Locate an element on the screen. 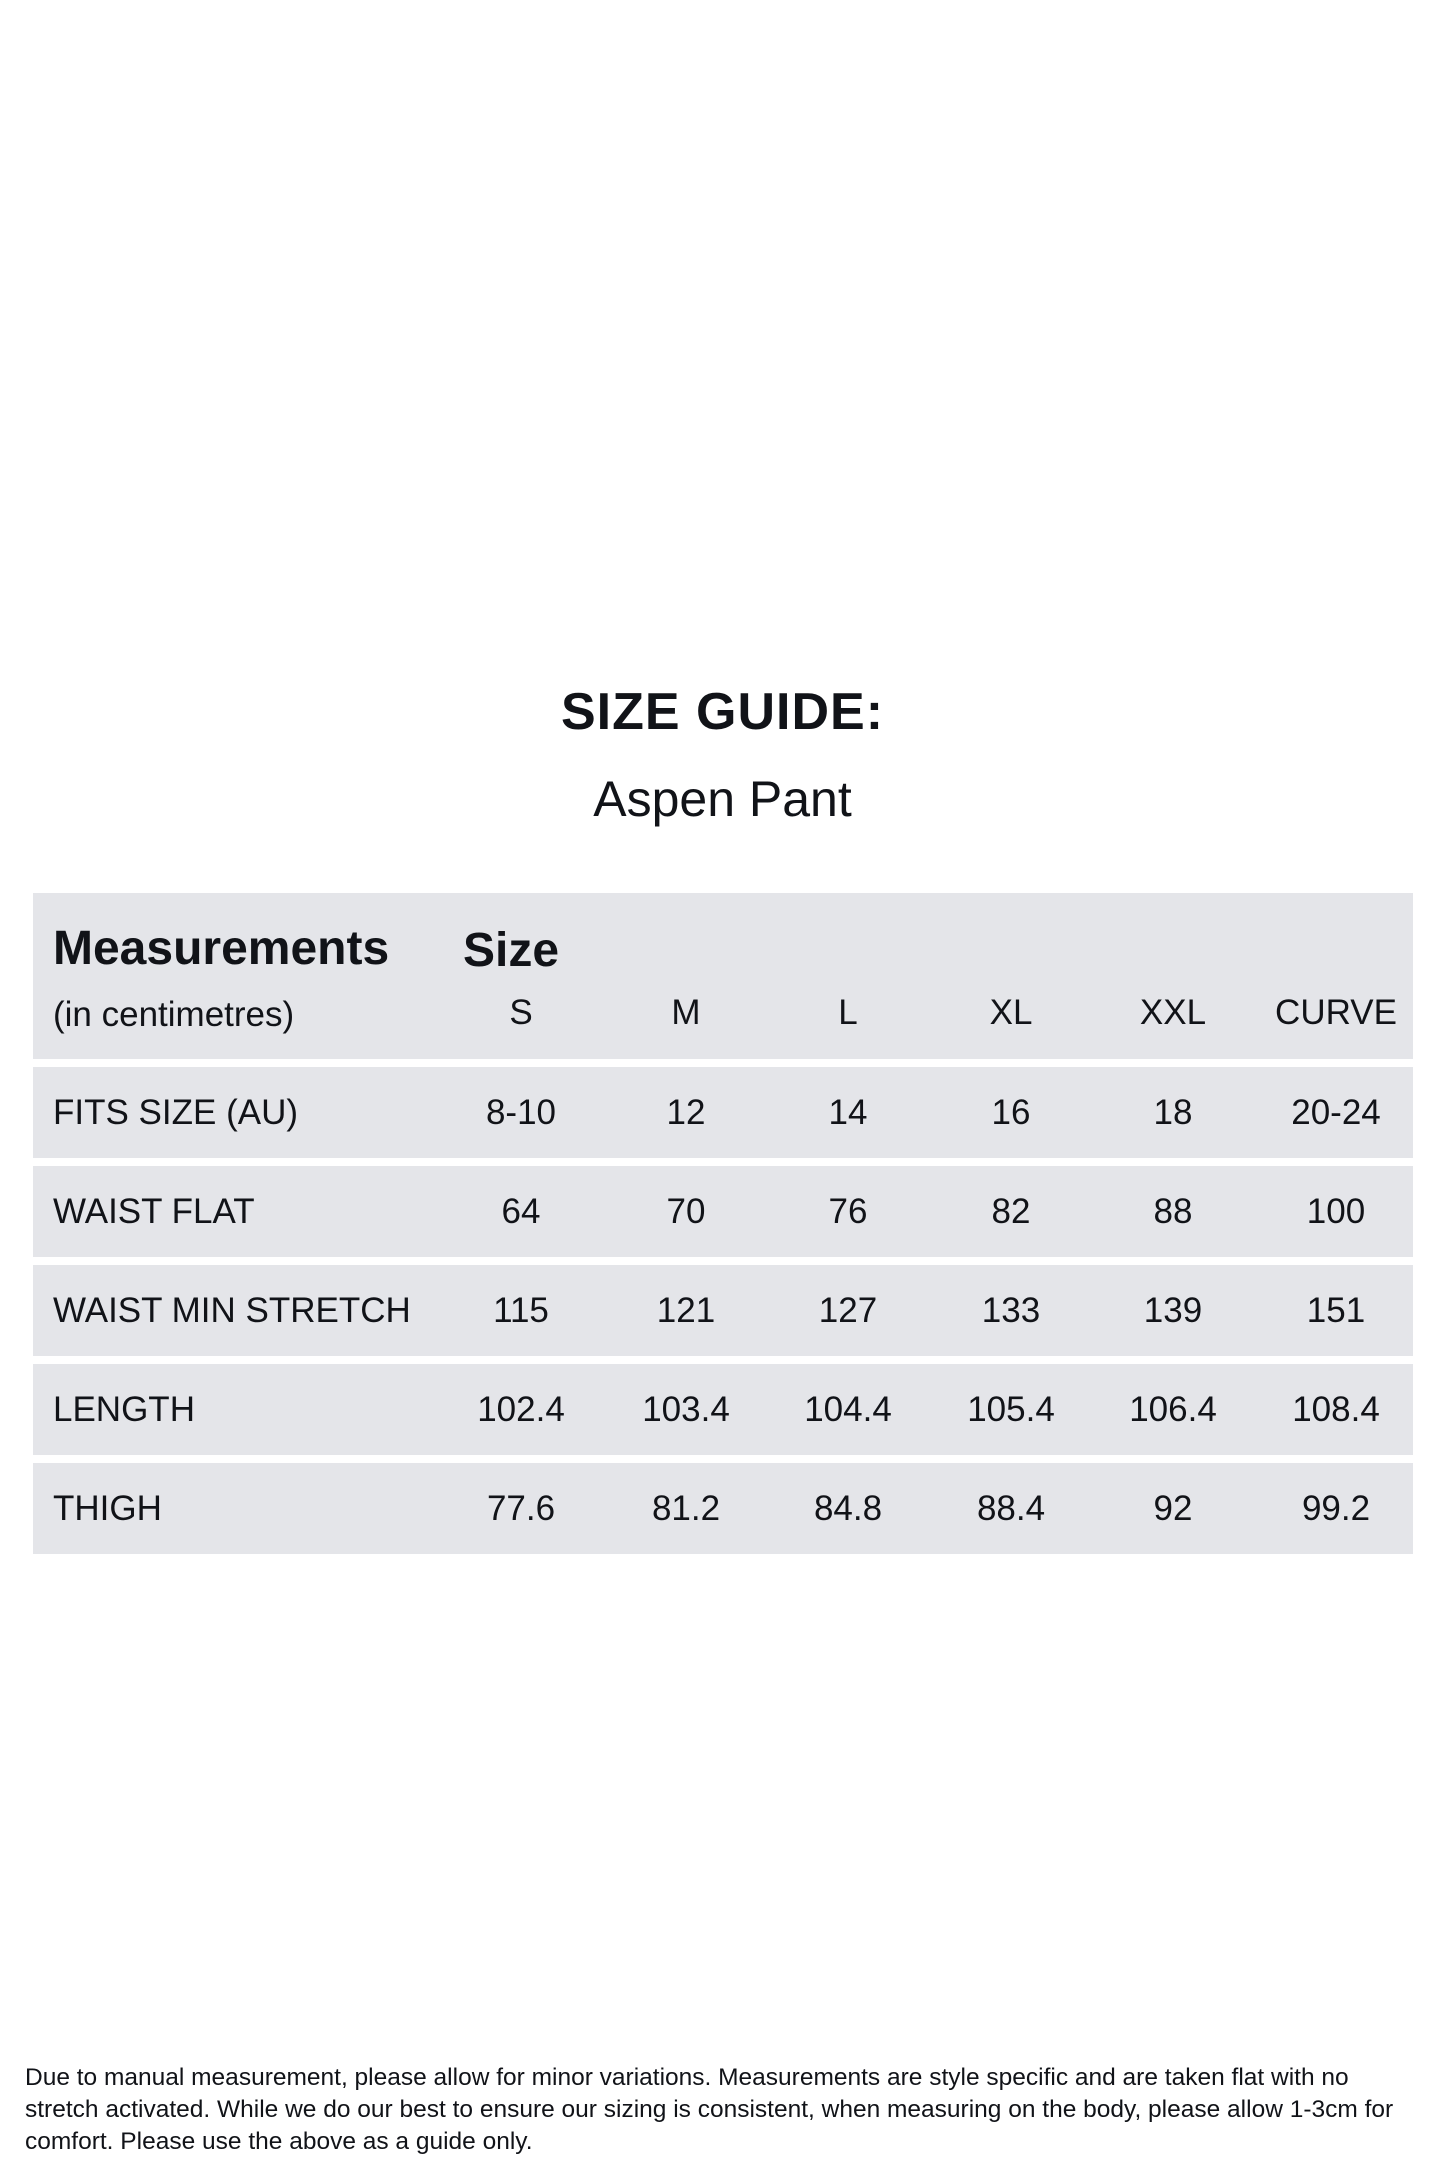 The height and width of the screenshot is (2168, 1445). size-heading: Size is located at coordinates (511, 950).